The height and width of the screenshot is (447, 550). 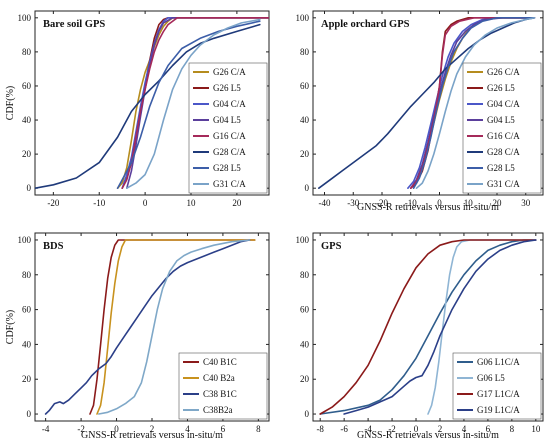 I want to click on series-line-c40-b1c, so click(x=172, y=327).